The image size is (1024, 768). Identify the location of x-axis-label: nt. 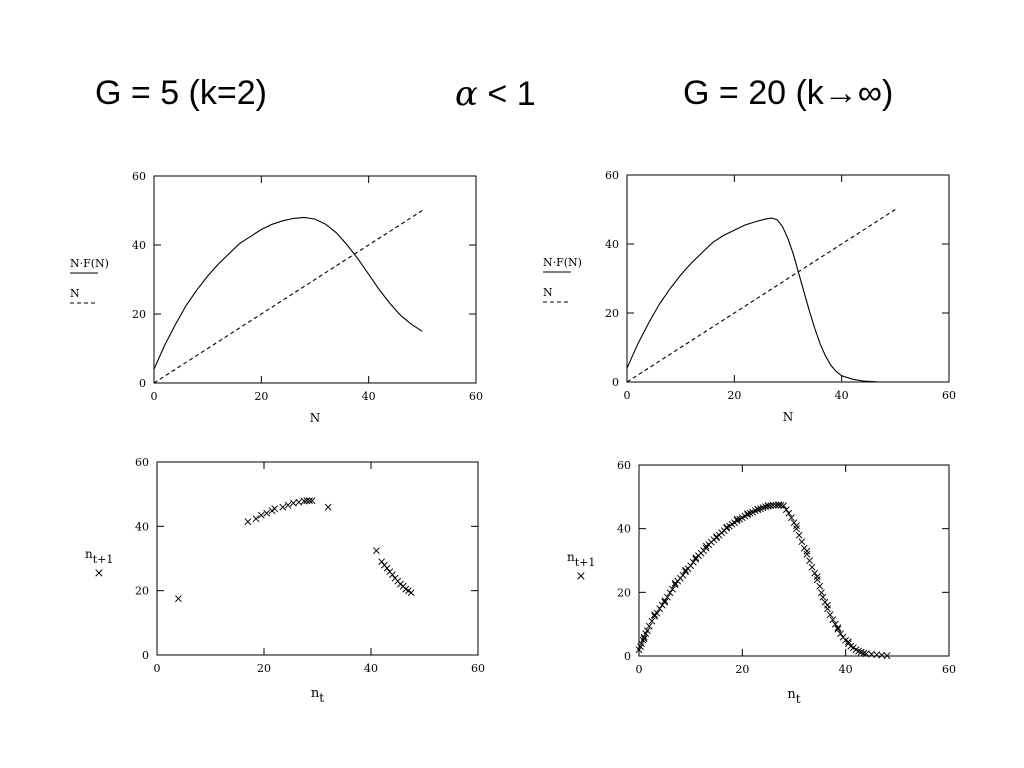
(317, 695).